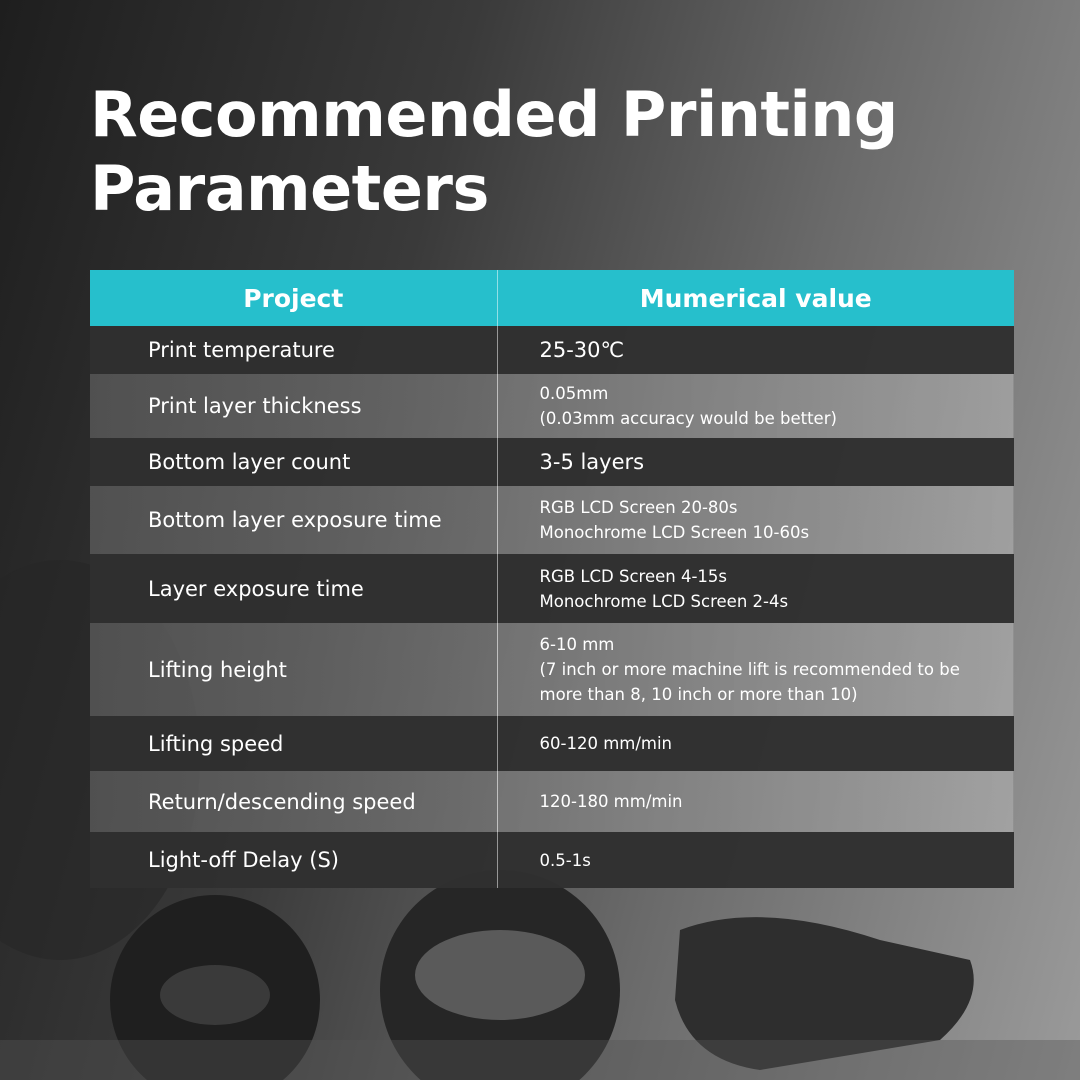 The image size is (1080, 1080). Describe the element at coordinates (755, 298) in the screenshot. I see `column-header-value: Mumerical value` at that location.